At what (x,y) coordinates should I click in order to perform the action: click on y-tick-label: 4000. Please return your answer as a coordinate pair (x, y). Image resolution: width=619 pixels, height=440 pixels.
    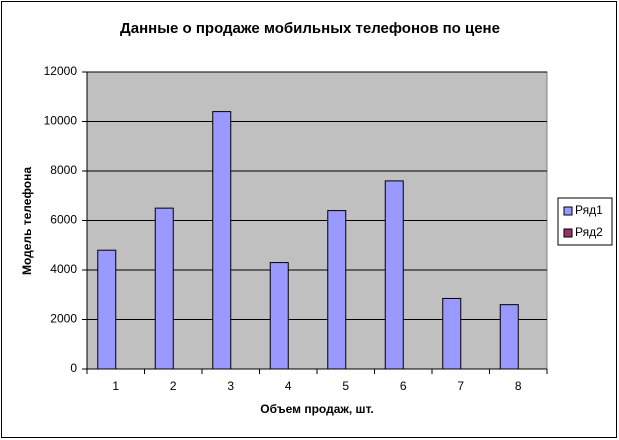
    Looking at the image, I should click on (63, 269).